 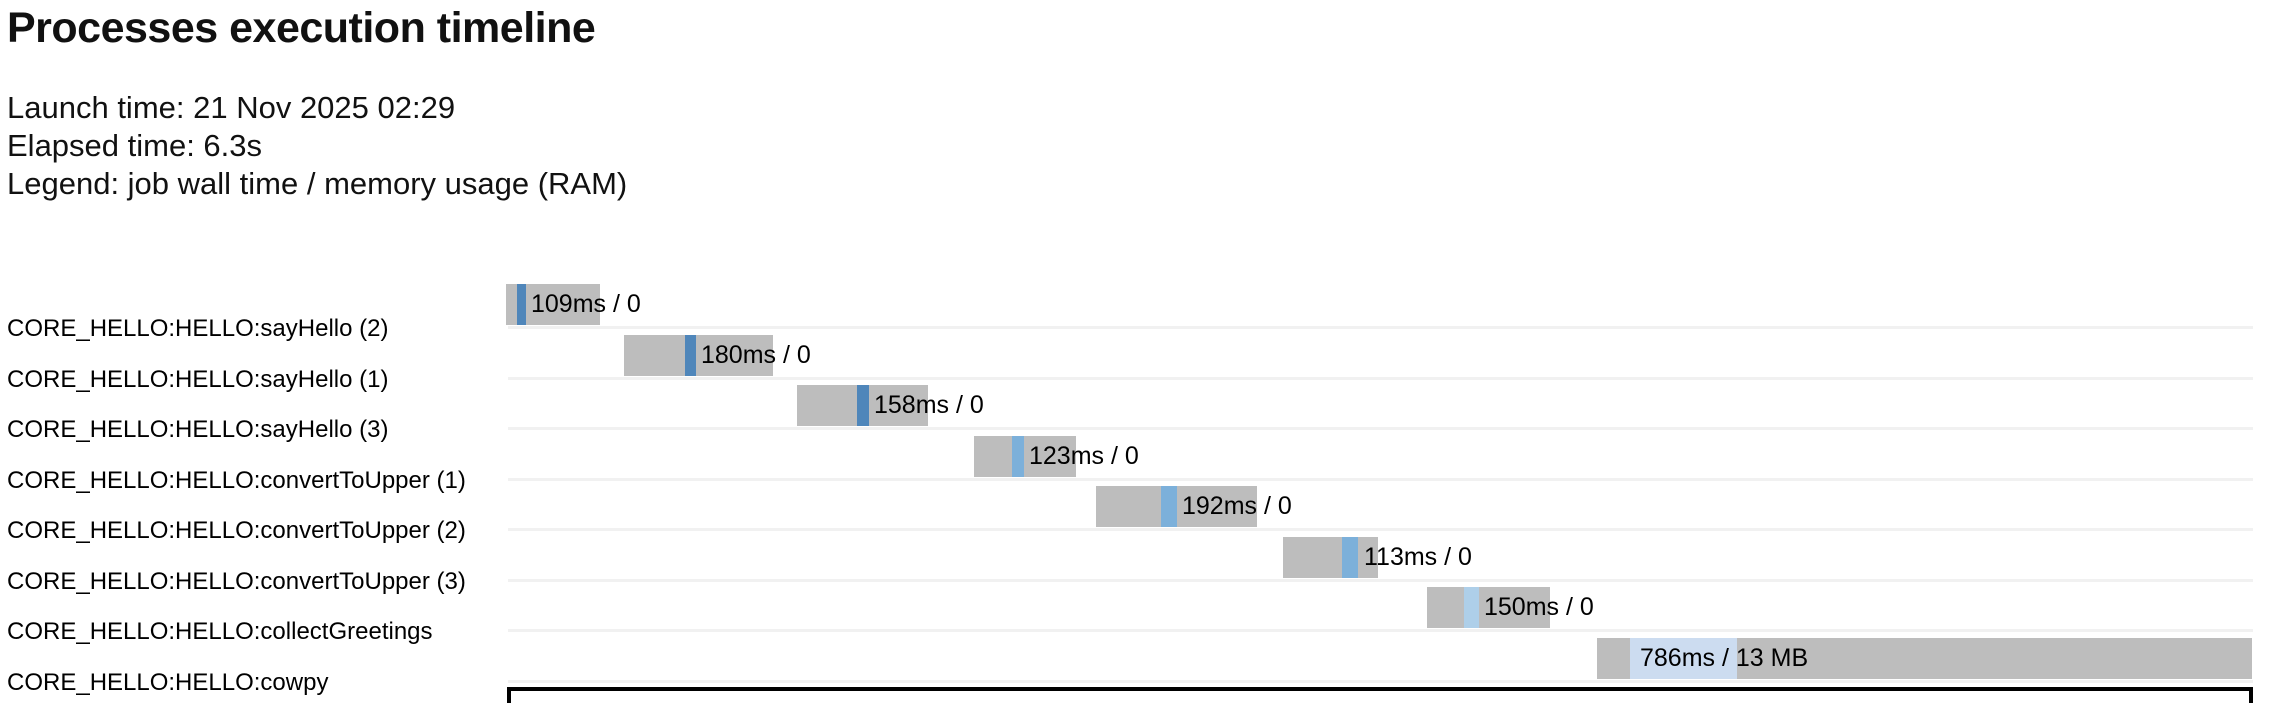 I want to click on task-bar-label: 113ms / 0, so click(x=1418, y=556).